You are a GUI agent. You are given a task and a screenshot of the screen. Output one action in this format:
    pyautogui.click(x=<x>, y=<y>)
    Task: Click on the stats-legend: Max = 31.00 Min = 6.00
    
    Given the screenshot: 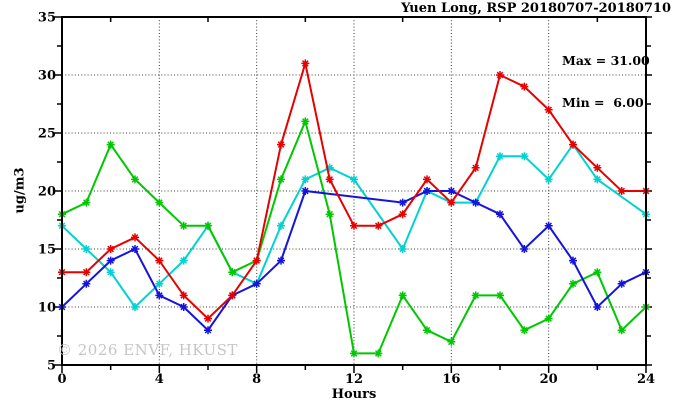 What is the action you would take?
    pyautogui.click(x=606, y=82)
    